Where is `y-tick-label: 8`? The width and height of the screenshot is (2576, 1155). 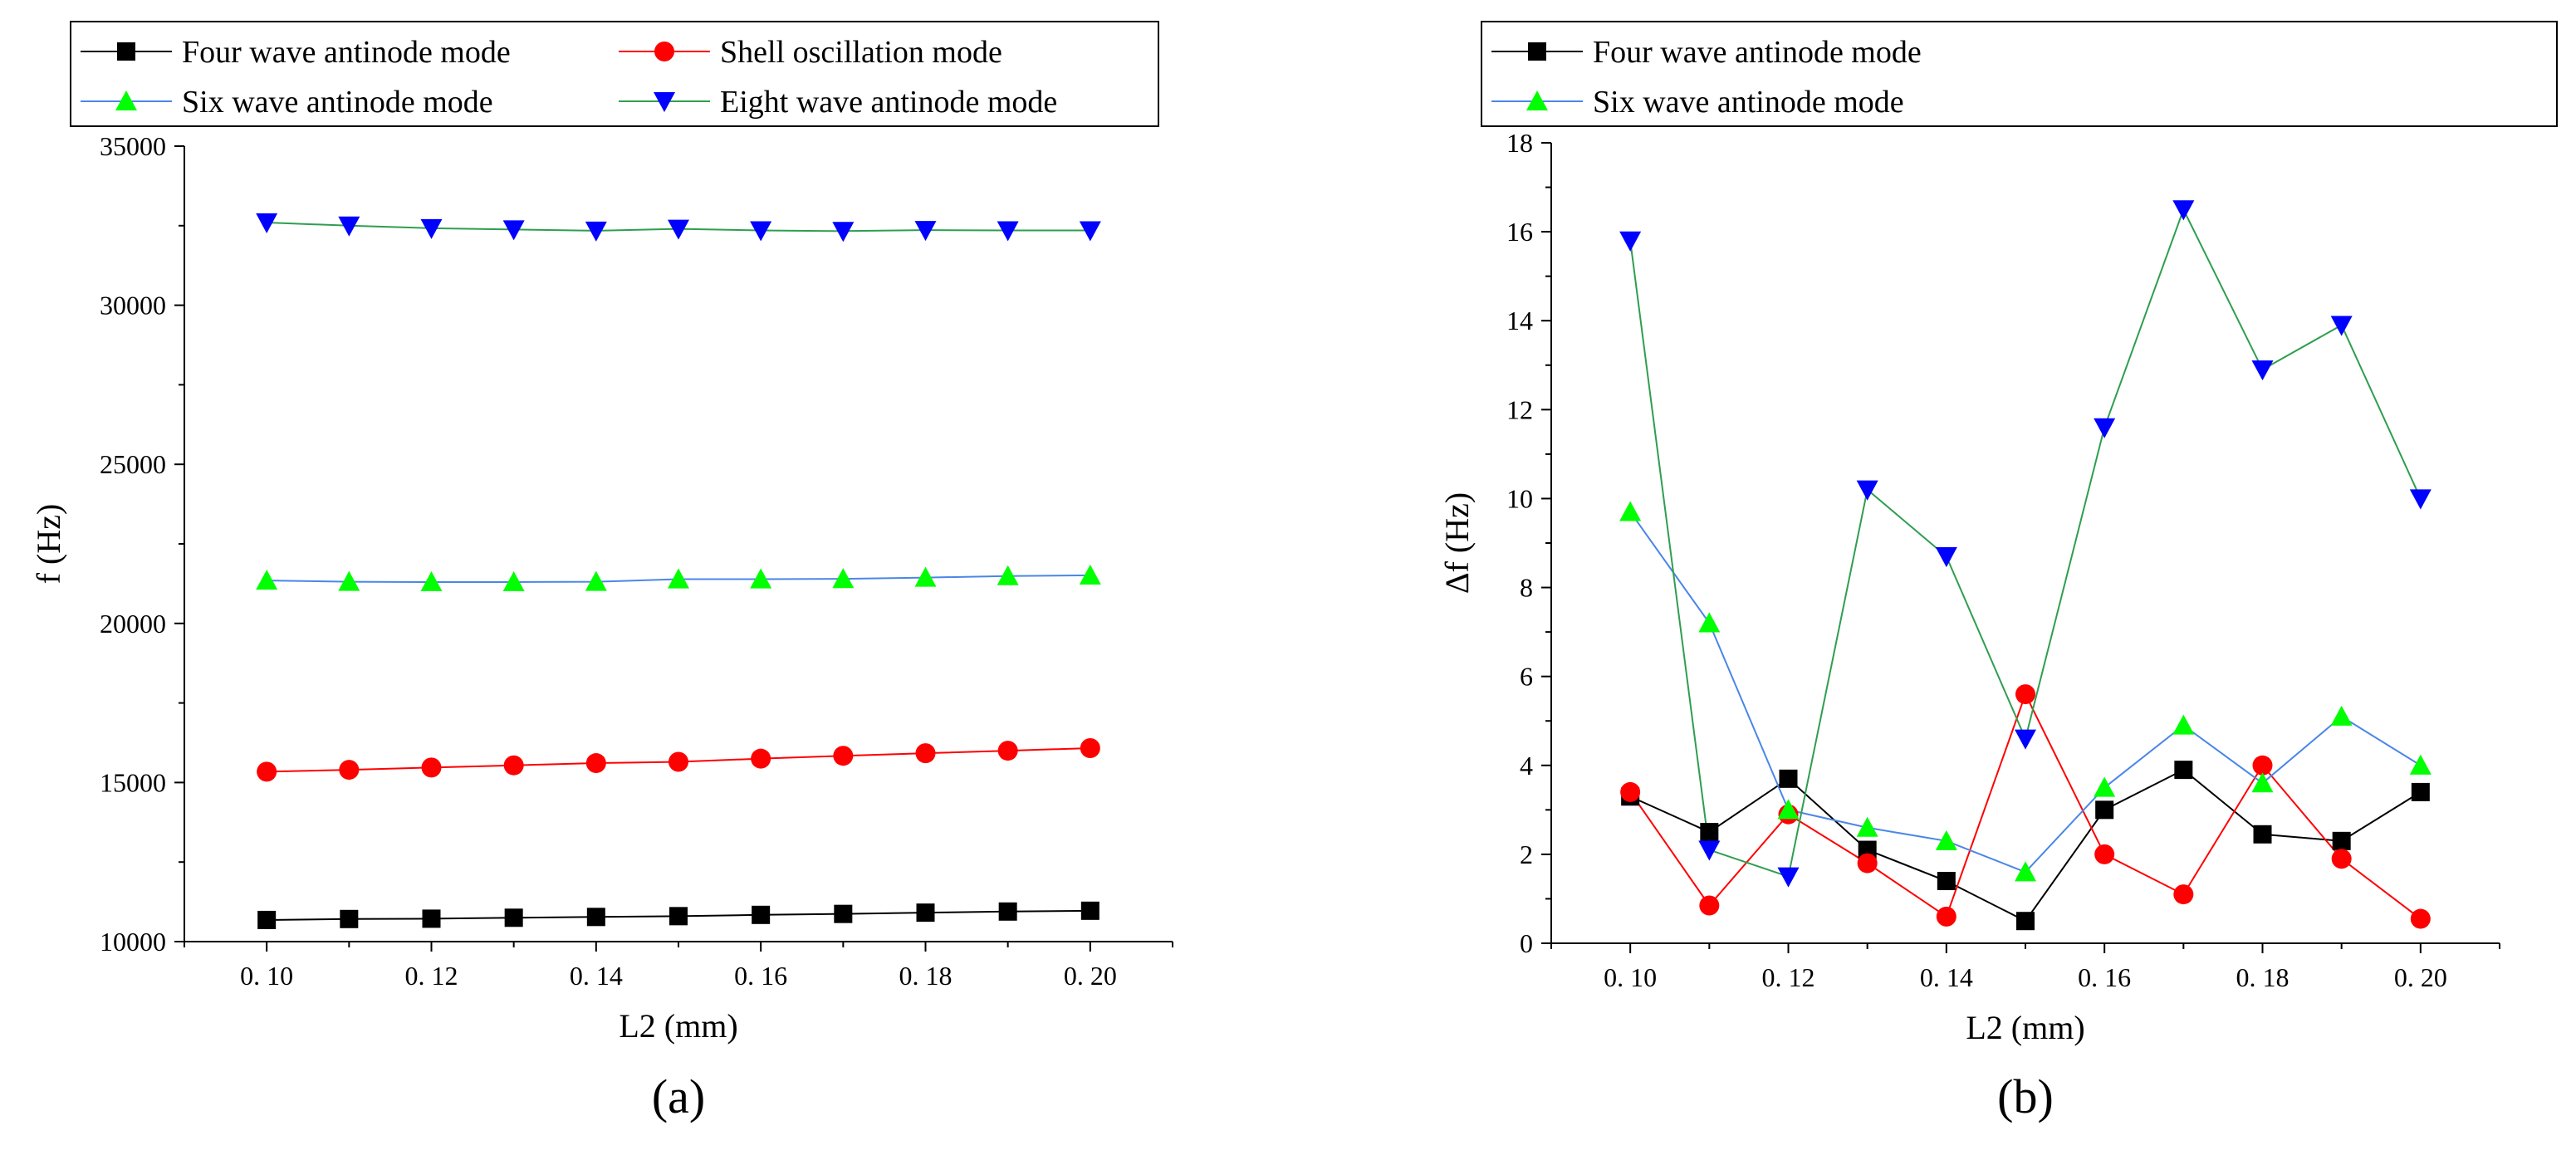 y-tick-label: 8 is located at coordinates (1527, 588).